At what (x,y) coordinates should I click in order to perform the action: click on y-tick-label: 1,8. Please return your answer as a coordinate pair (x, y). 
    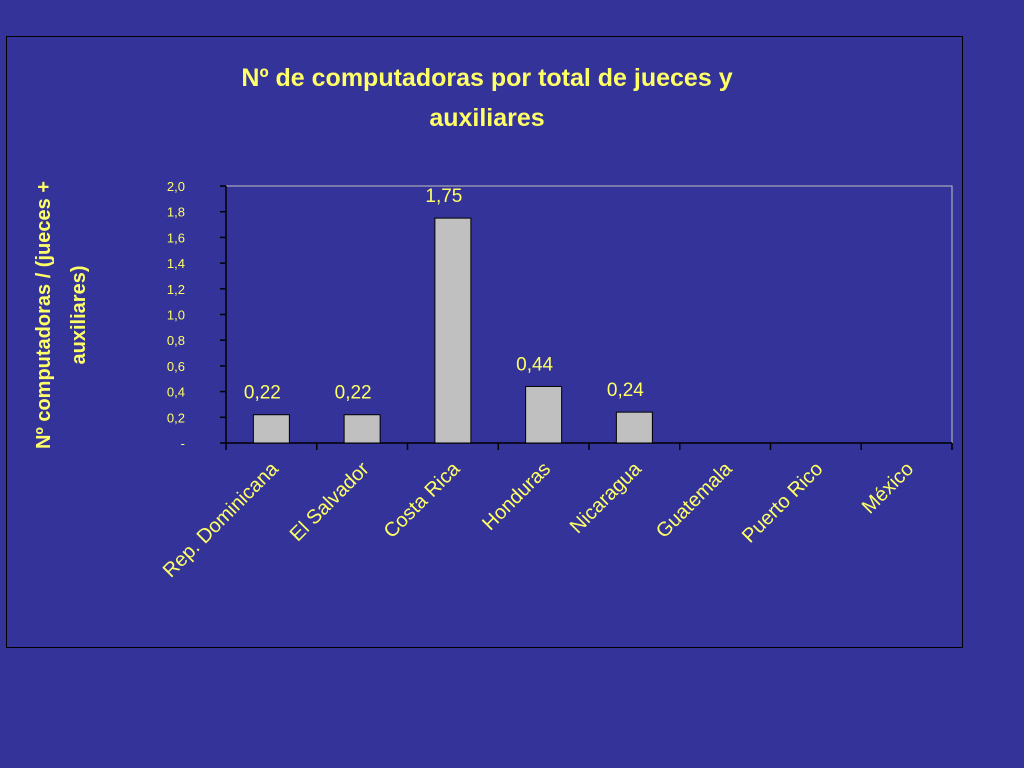
    Looking at the image, I should click on (176, 212).